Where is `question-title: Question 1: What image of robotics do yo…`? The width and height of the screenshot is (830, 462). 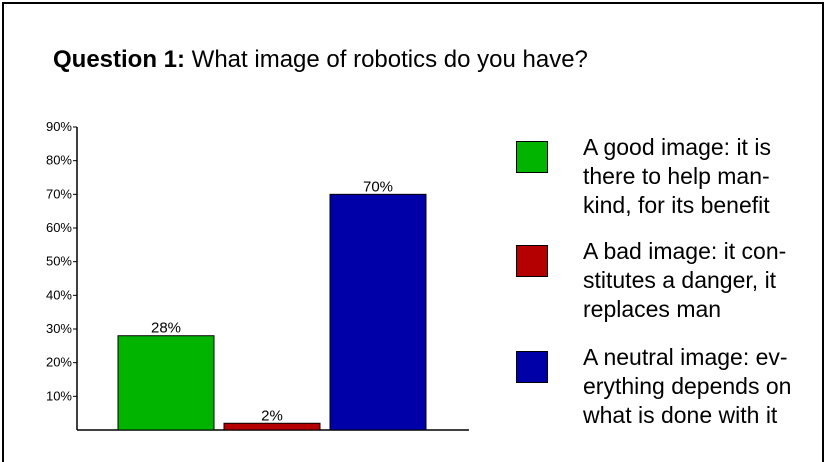 question-title: Question 1: What image of robotics do yo… is located at coordinates (320, 60).